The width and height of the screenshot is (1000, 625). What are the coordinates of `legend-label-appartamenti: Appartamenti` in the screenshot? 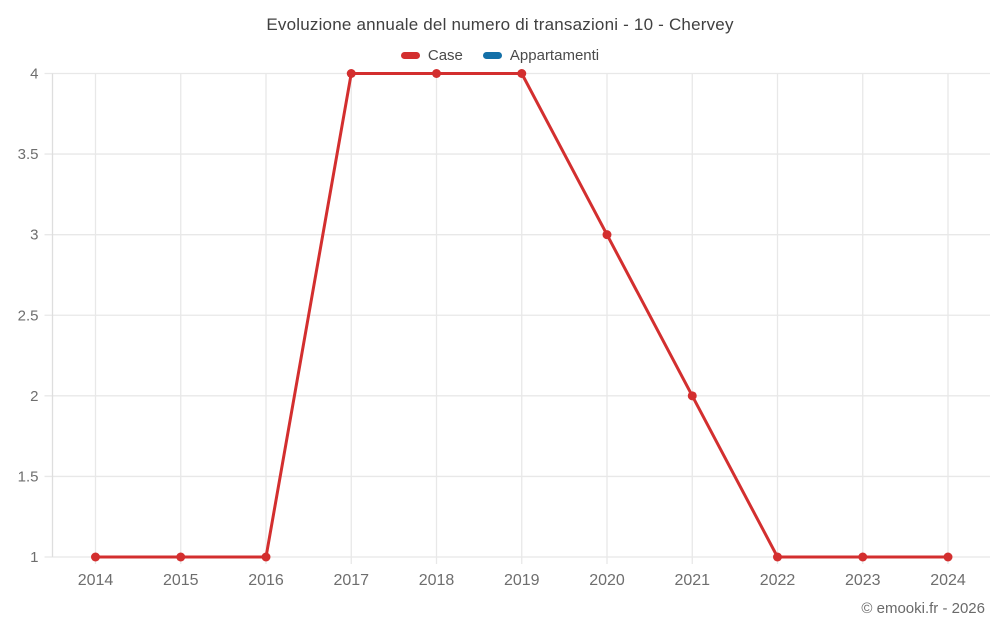 It's located at (554, 55).